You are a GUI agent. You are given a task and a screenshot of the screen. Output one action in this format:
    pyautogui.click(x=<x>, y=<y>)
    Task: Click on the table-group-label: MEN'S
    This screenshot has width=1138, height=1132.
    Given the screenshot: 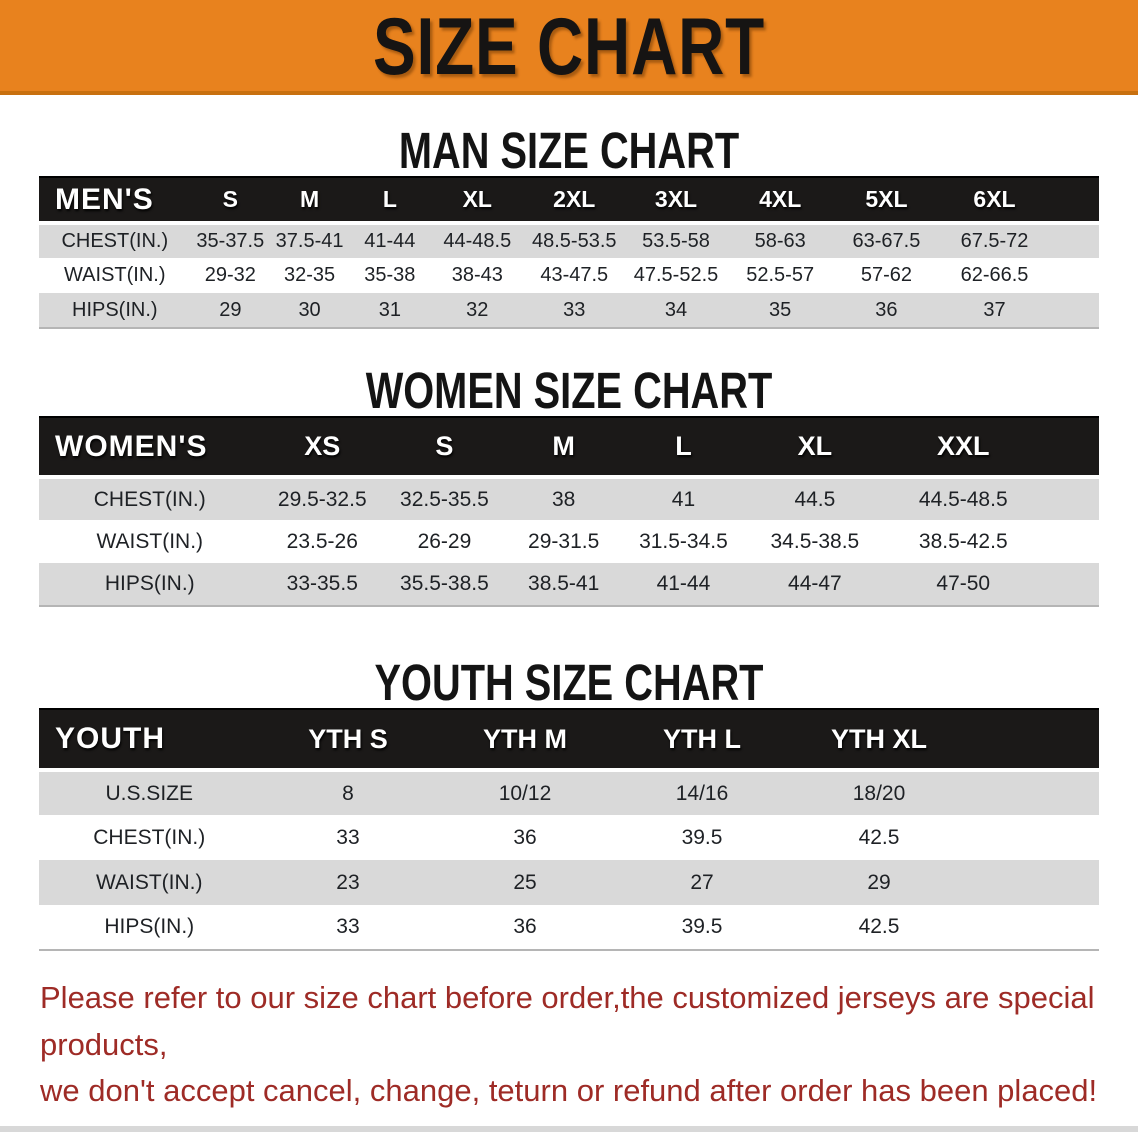 What is the action you would take?
    pyautogui.click(x=115, y=200)
    